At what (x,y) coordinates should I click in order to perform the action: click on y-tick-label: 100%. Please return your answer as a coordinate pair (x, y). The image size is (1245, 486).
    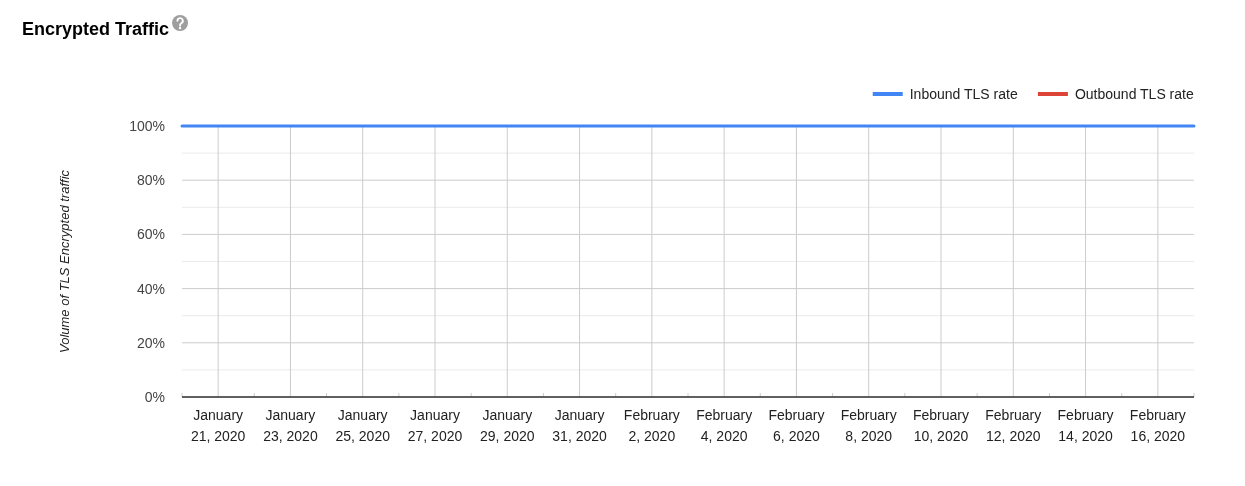
    Looking at the image, I should click on (147, 126).